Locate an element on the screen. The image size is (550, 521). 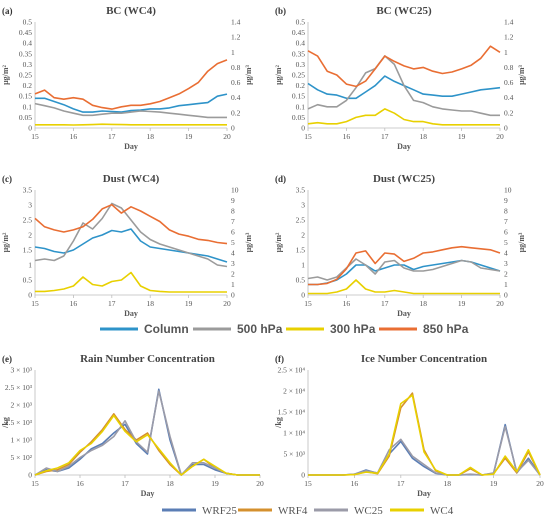
y-right-tick-label: 6 is located at coordinates (506, 232).